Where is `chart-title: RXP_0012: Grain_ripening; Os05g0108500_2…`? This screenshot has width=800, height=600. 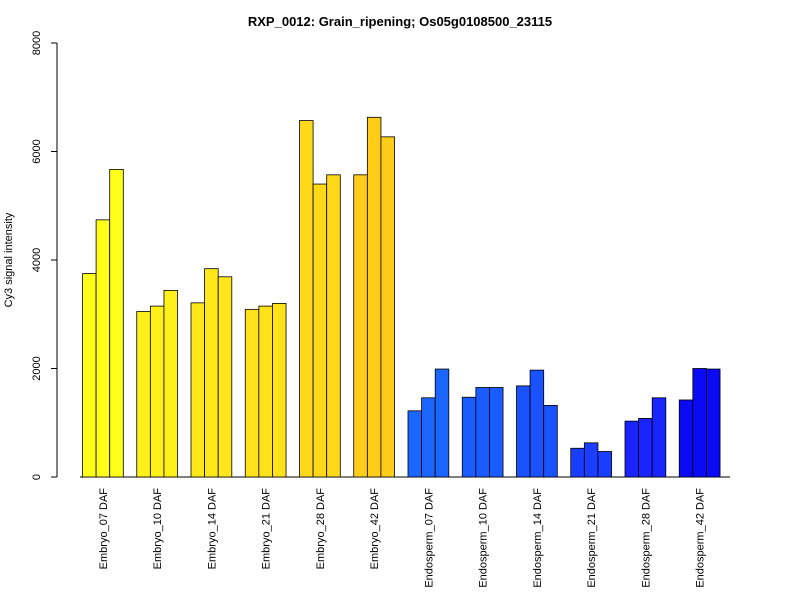
chart-title: RXP_0012: Grain_ripening; Os05g0108500_2… is located at coordinates (400, 21).